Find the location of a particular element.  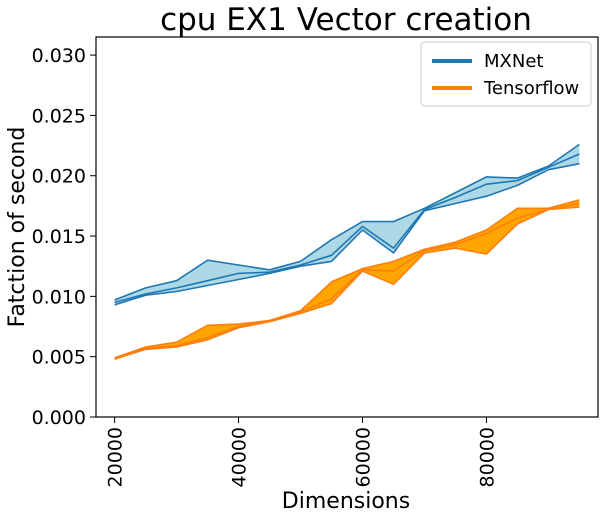

y-tick-label: 0.020 is located at coordinates (59, 177).